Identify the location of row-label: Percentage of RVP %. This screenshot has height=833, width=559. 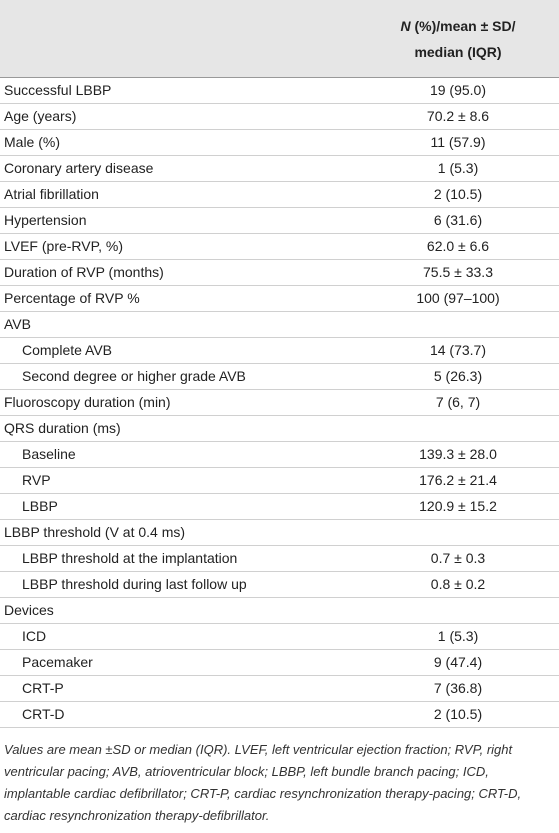
(72, 298).